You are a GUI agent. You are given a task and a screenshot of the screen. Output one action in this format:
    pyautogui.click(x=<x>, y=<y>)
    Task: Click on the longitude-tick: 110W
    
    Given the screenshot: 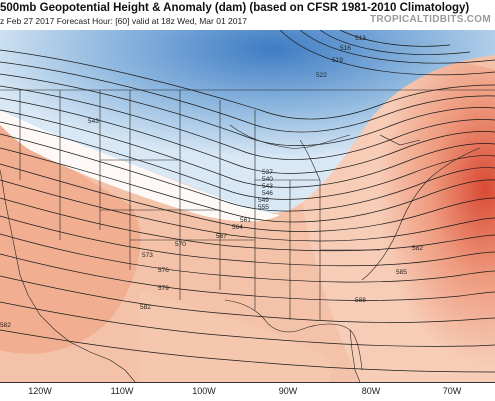 What is the action you would take?
    pyautogui.click(x=122, y=391)
    